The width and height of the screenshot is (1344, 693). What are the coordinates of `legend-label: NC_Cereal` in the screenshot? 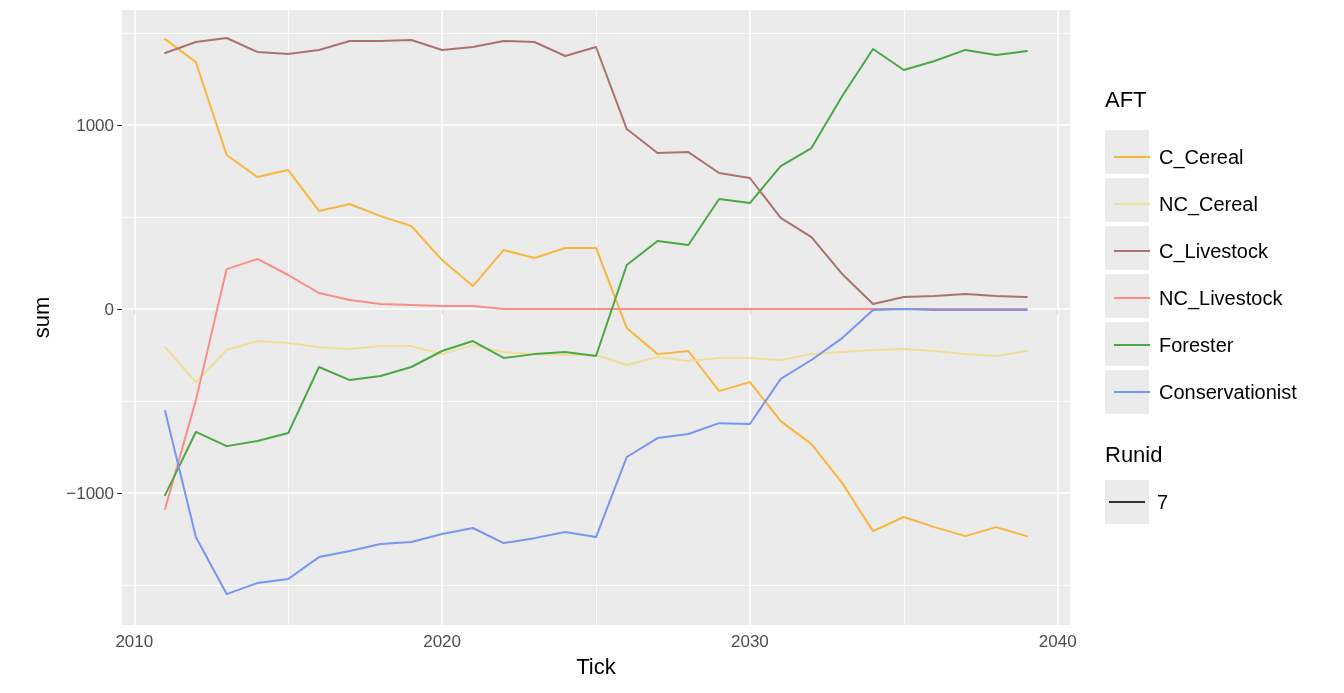 It's located at (1208, 204).